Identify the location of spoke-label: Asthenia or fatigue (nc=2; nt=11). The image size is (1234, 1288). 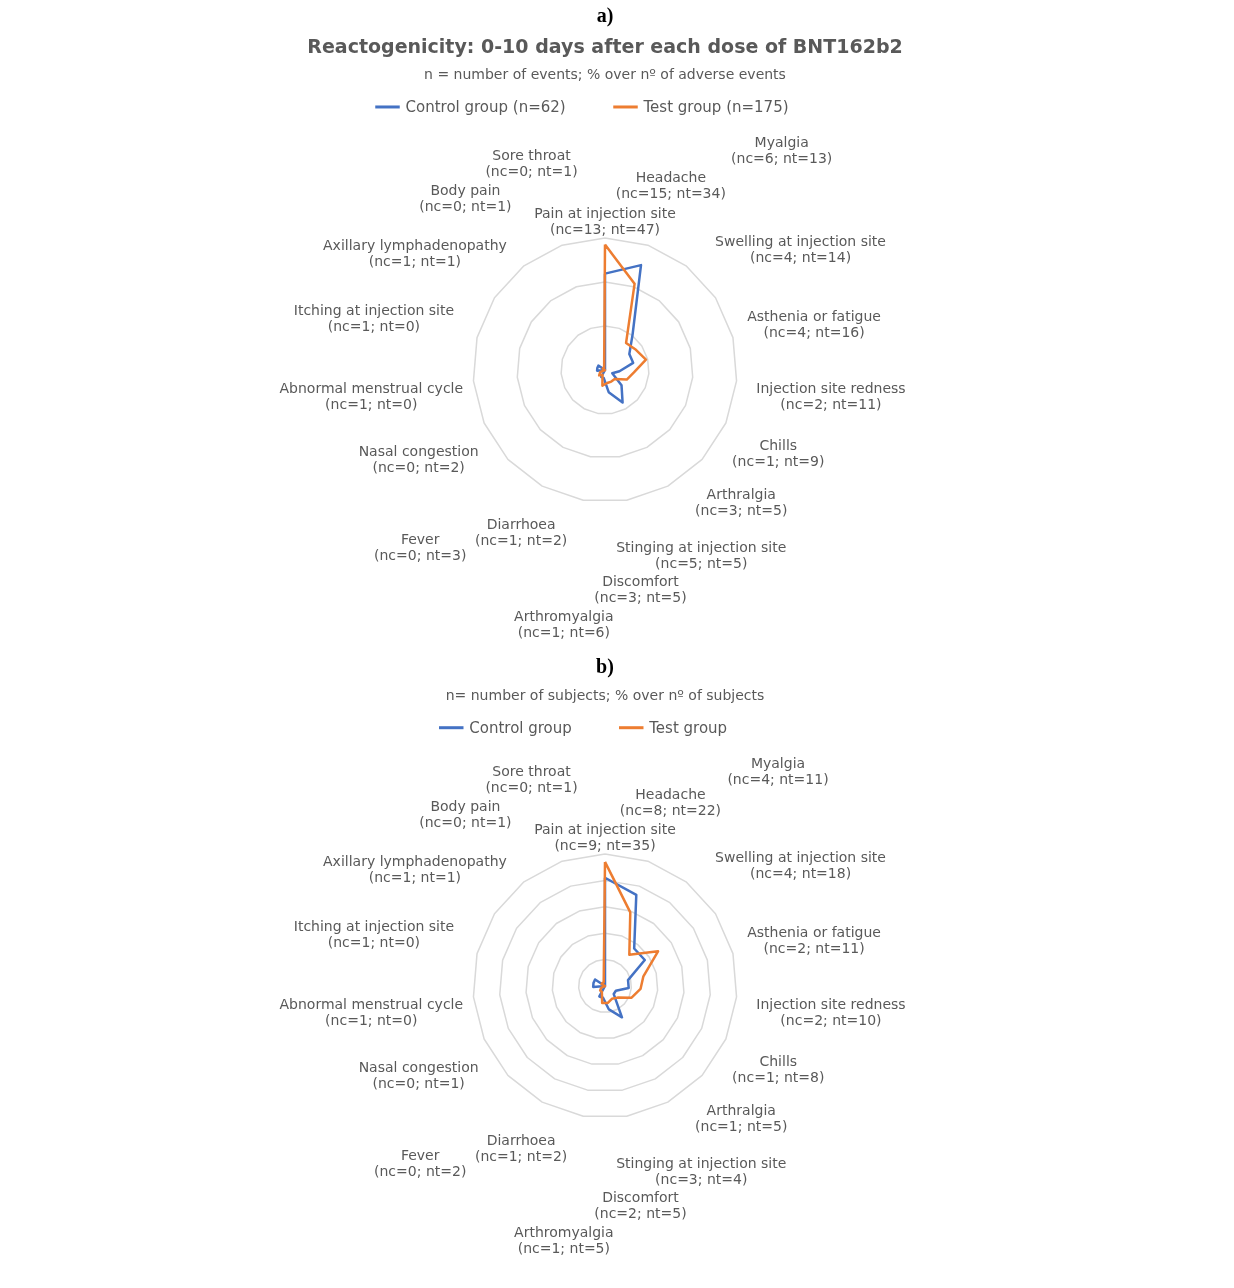
(814, 940).